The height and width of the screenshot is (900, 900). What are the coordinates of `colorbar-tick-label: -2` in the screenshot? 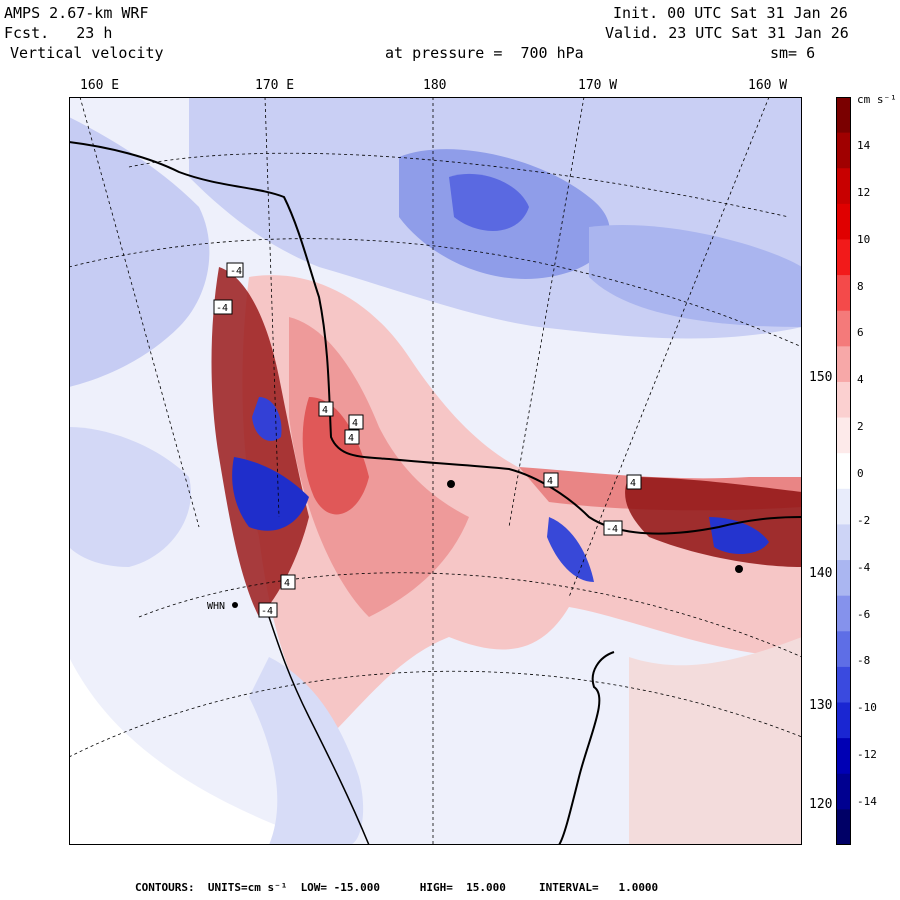 It's located at (864, 520).